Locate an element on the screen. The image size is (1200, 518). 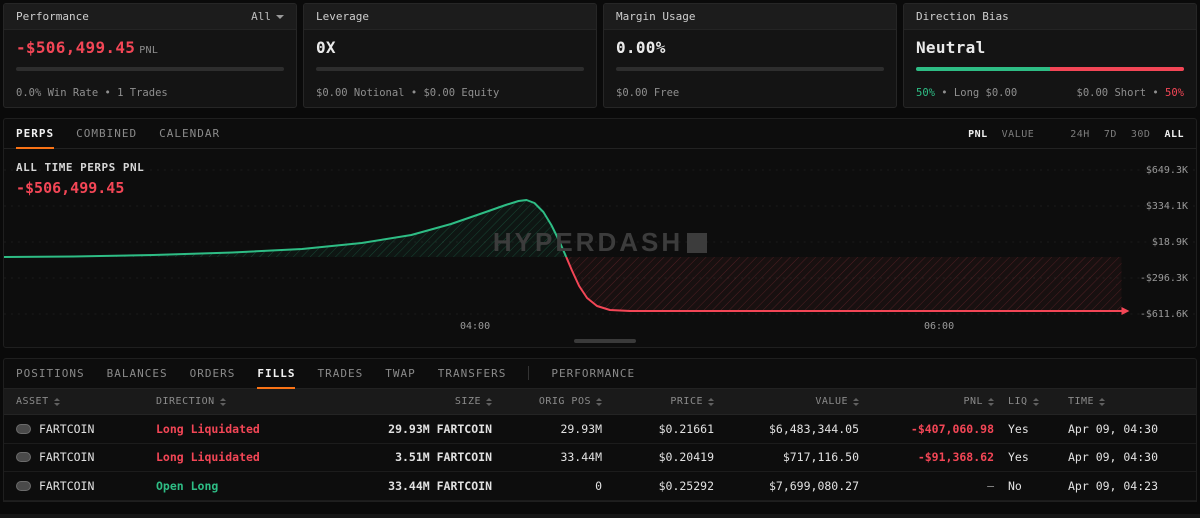
performance-filter-value: All is located at coordinates (261, 16).